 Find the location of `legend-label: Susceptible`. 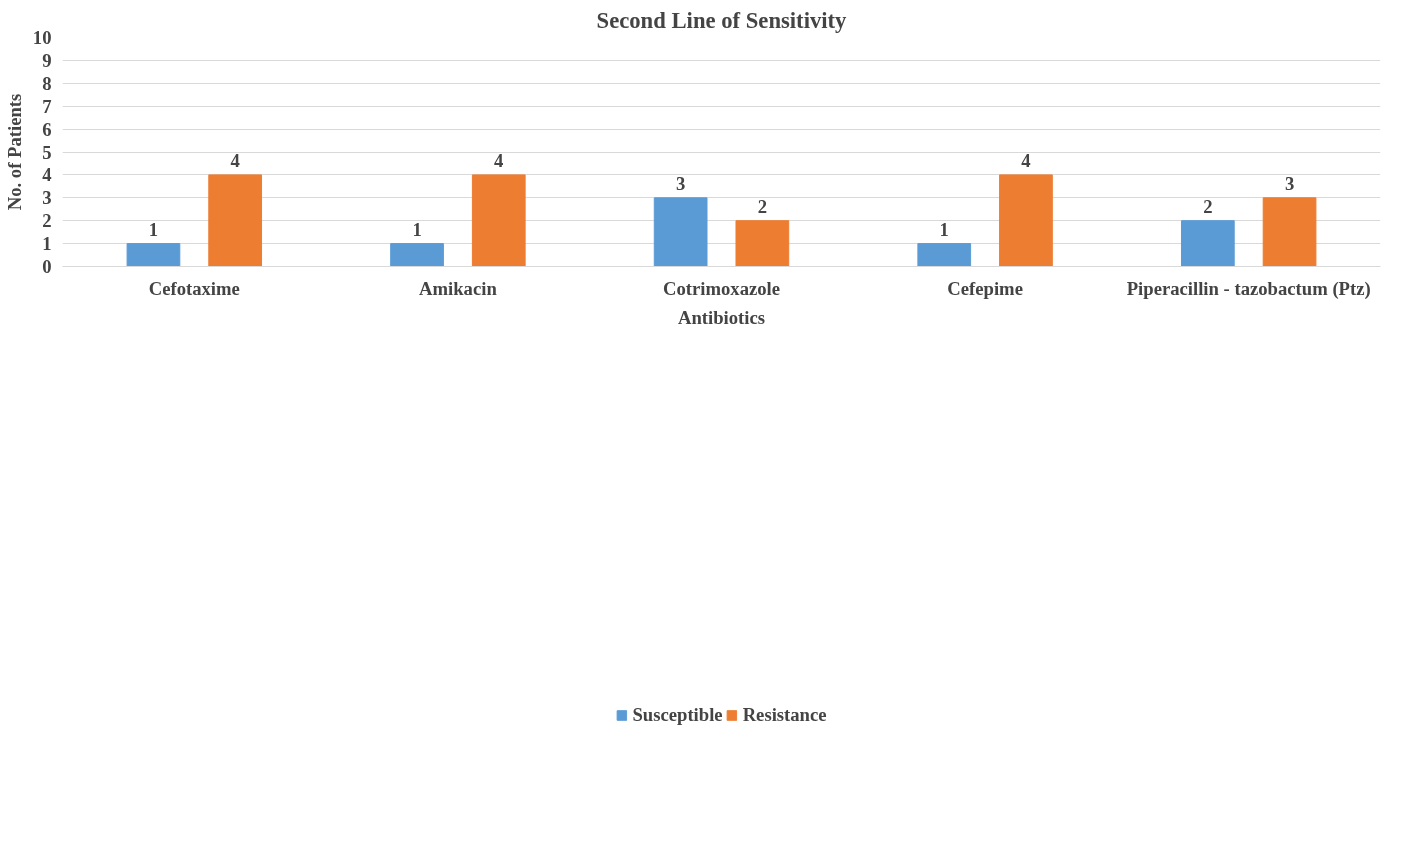

legend-label: Susceptible is located at coordinates (677, 714).